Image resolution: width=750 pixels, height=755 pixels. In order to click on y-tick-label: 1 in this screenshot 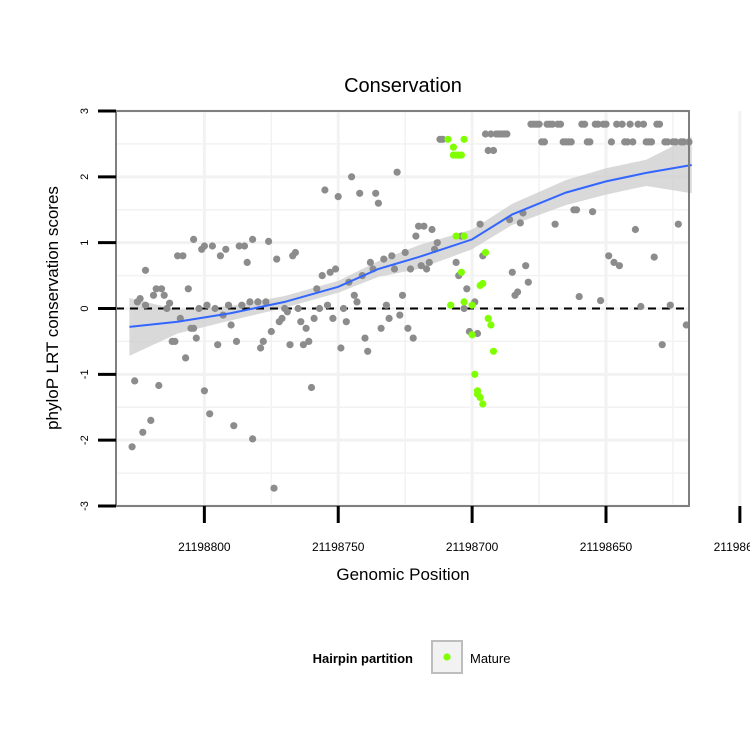, I will do `click(85, 243)`.